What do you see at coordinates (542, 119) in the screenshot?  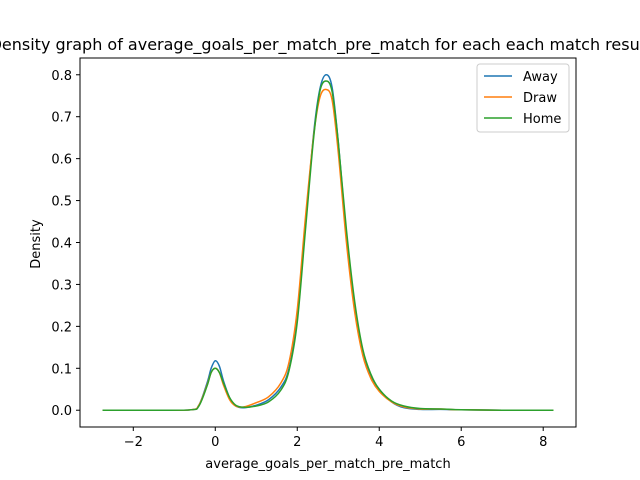 I see `legend-label-home: Home` at bounding box center [542, 119].